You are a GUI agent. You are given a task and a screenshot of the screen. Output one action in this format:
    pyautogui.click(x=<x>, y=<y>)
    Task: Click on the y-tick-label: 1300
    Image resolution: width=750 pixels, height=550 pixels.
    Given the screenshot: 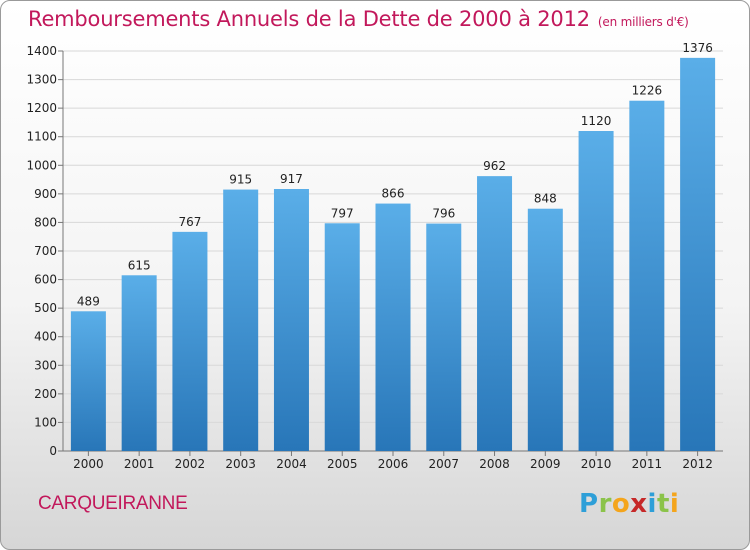 What is the action you would take?
    pyautogui.click(x=41, y=80)
    